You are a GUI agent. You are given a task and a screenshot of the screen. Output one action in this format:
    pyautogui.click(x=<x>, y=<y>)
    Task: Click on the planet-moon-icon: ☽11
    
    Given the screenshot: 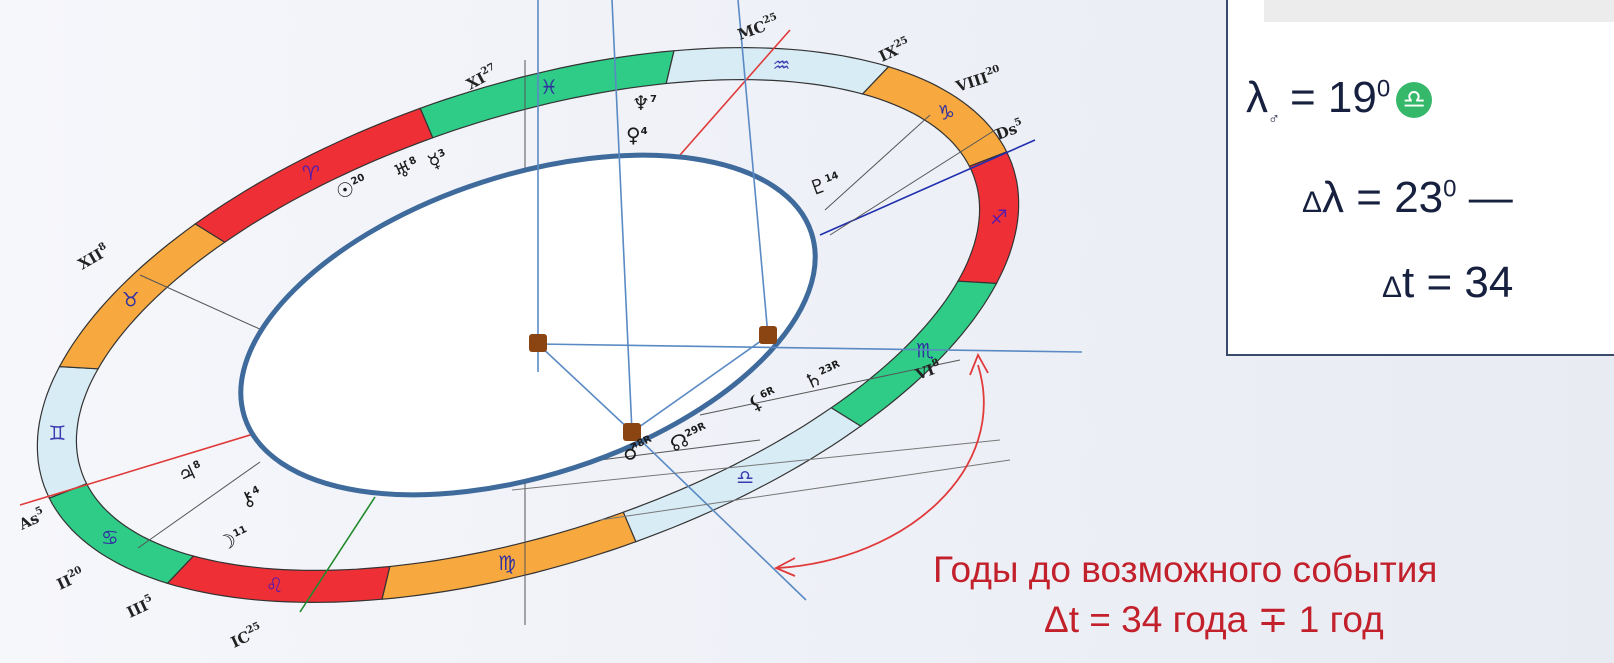 What is the action you would take?
    pyautogui.click(x=233, y=538)
    